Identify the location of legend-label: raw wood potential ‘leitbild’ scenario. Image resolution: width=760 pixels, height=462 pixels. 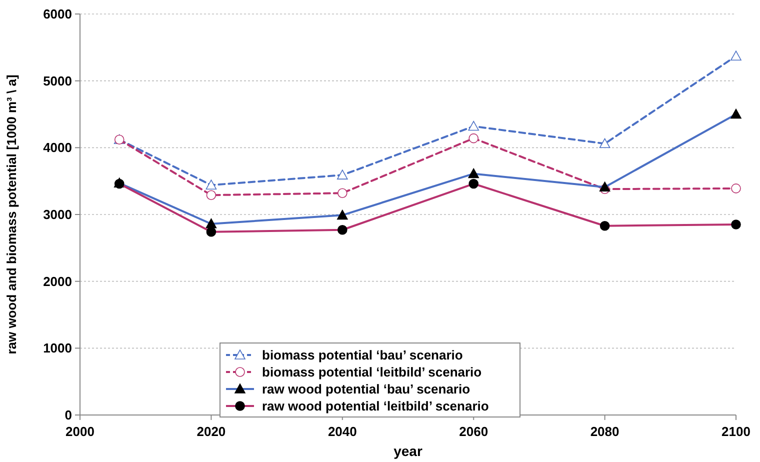
(375, 406).